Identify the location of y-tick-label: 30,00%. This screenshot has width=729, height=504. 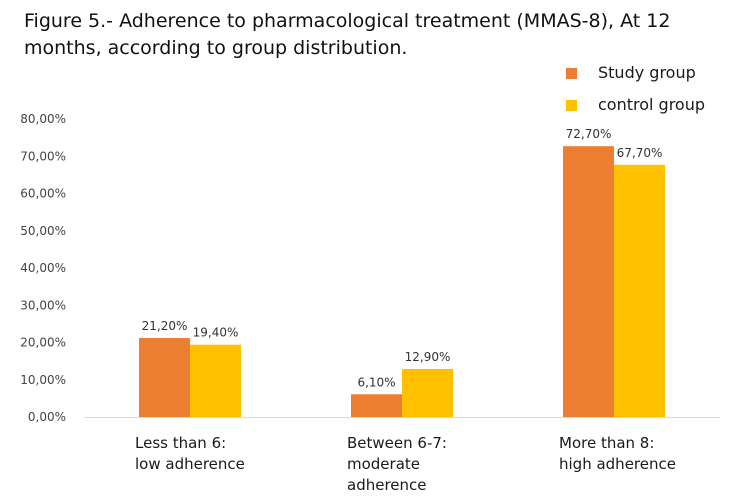
(43, 305).